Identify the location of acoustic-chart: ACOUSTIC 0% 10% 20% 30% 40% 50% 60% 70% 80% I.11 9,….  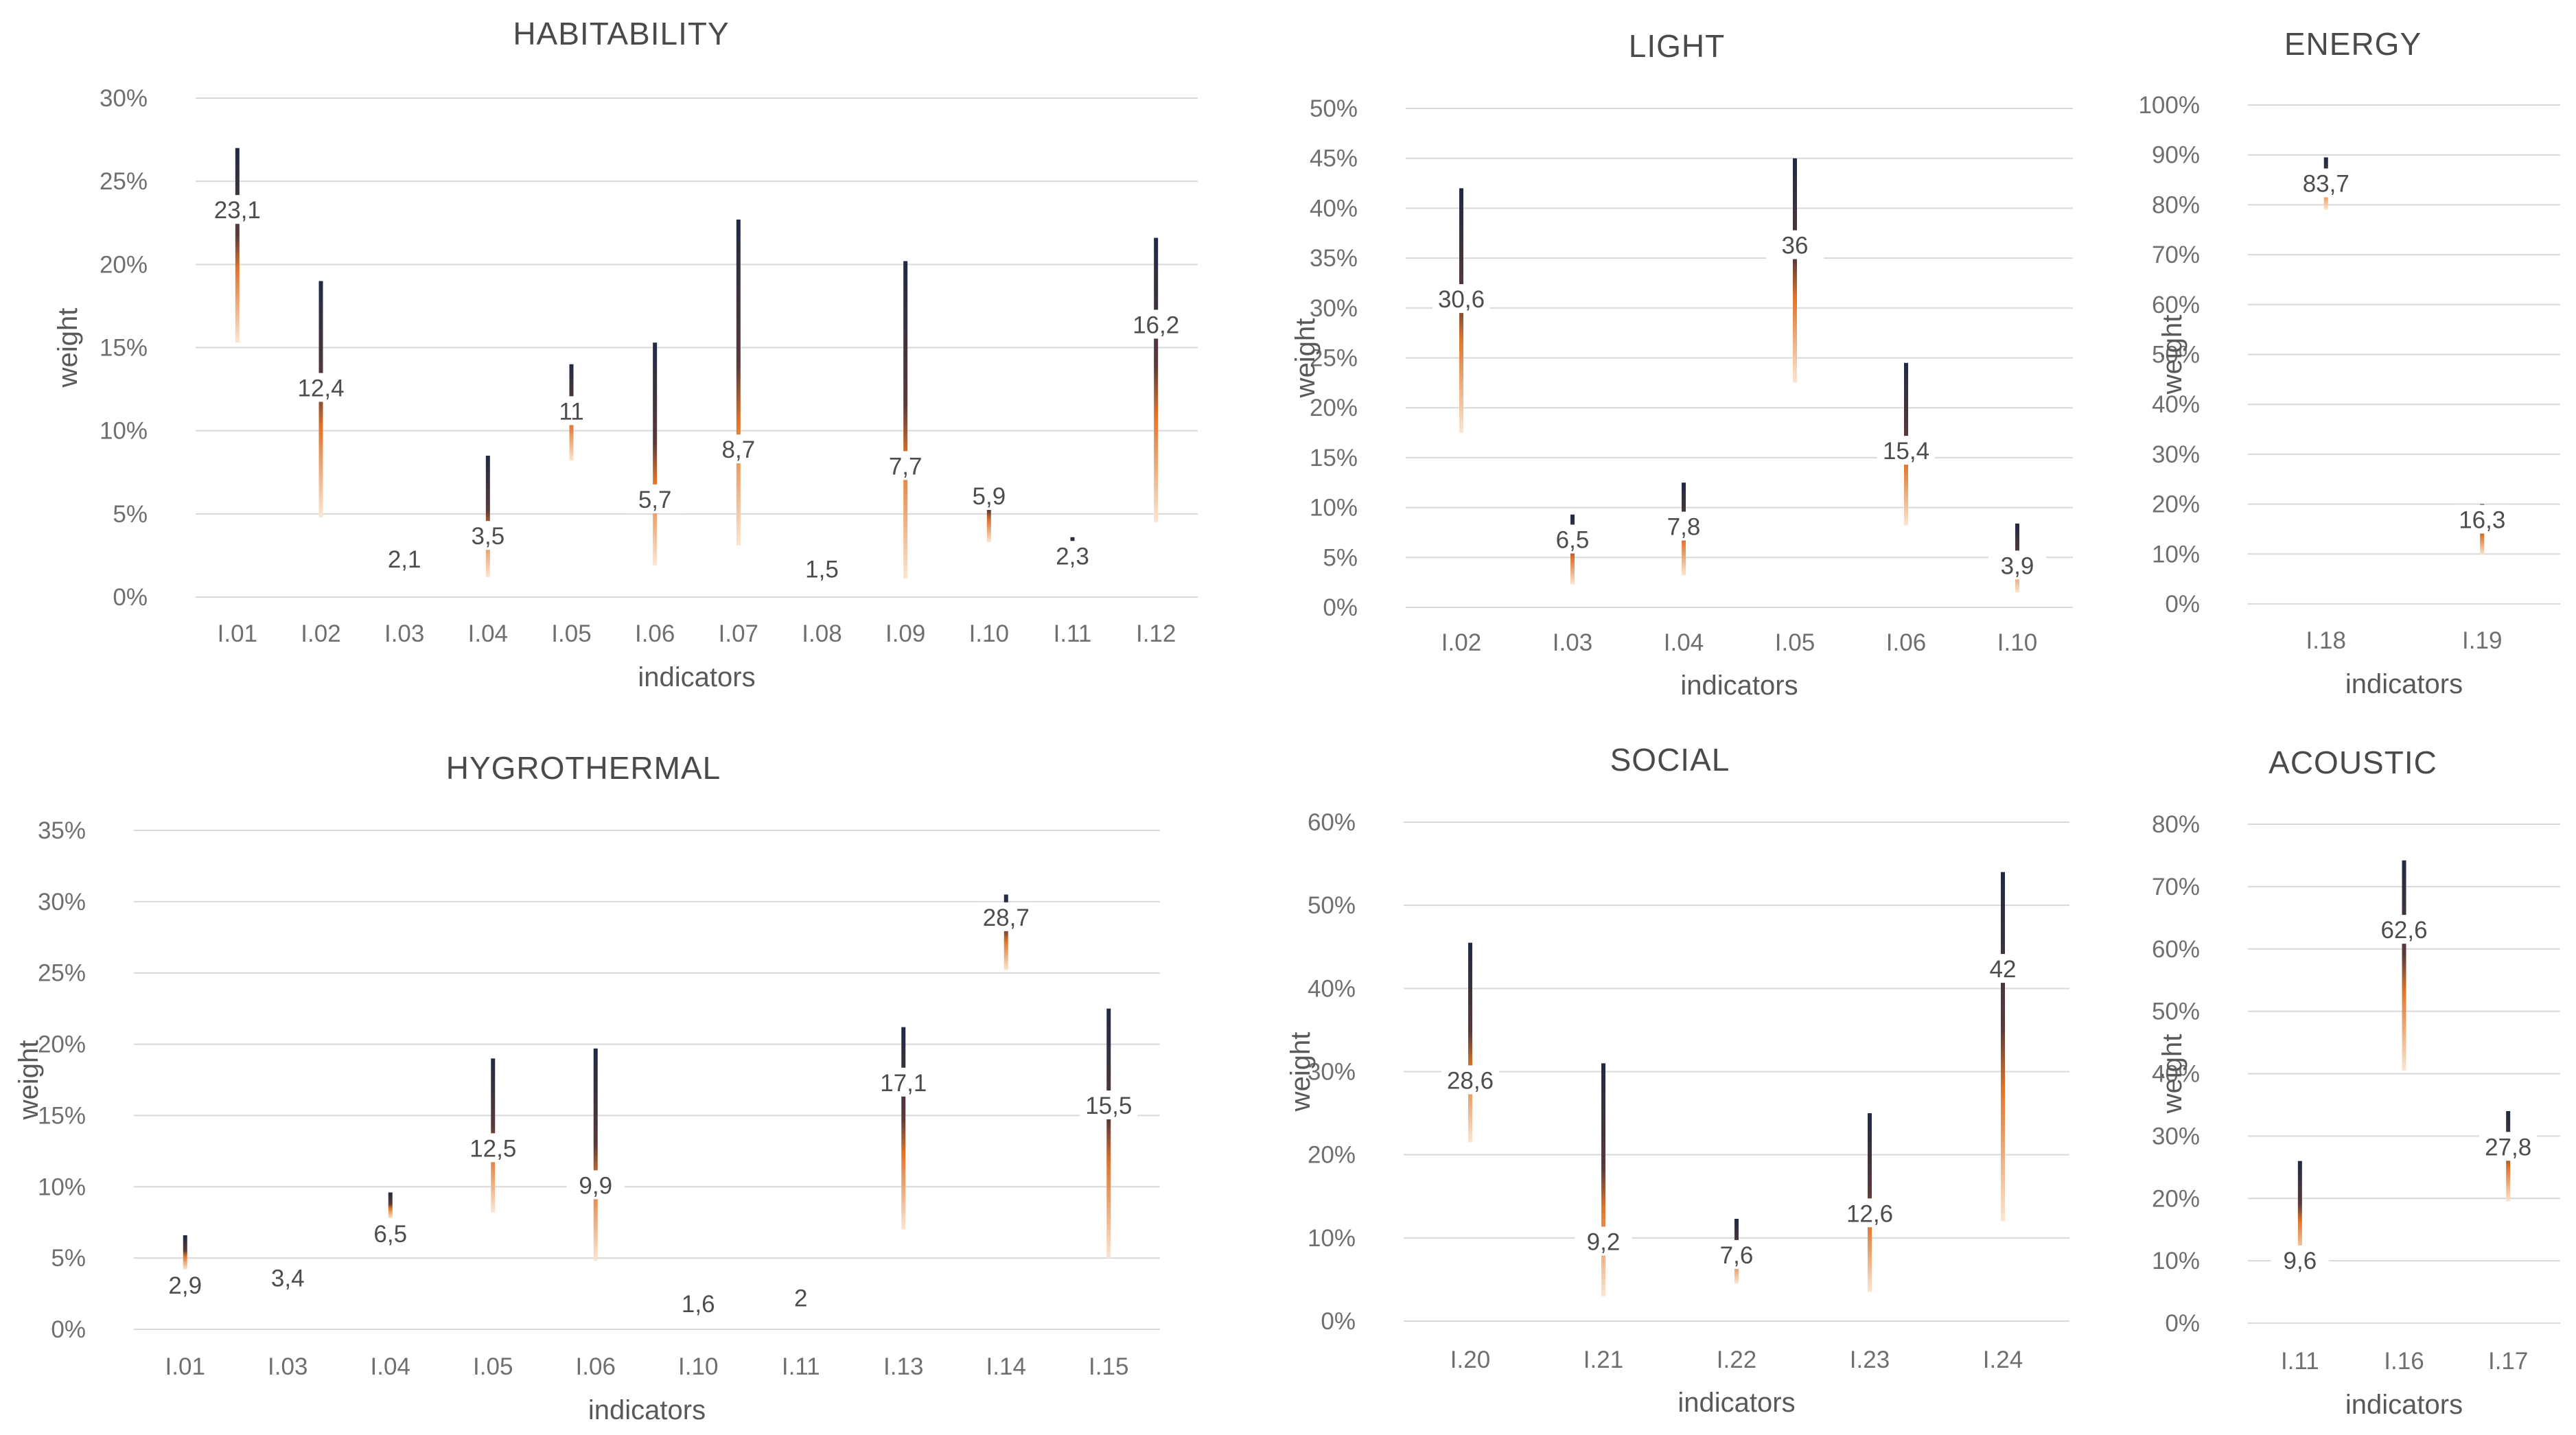
(2356, 1082).